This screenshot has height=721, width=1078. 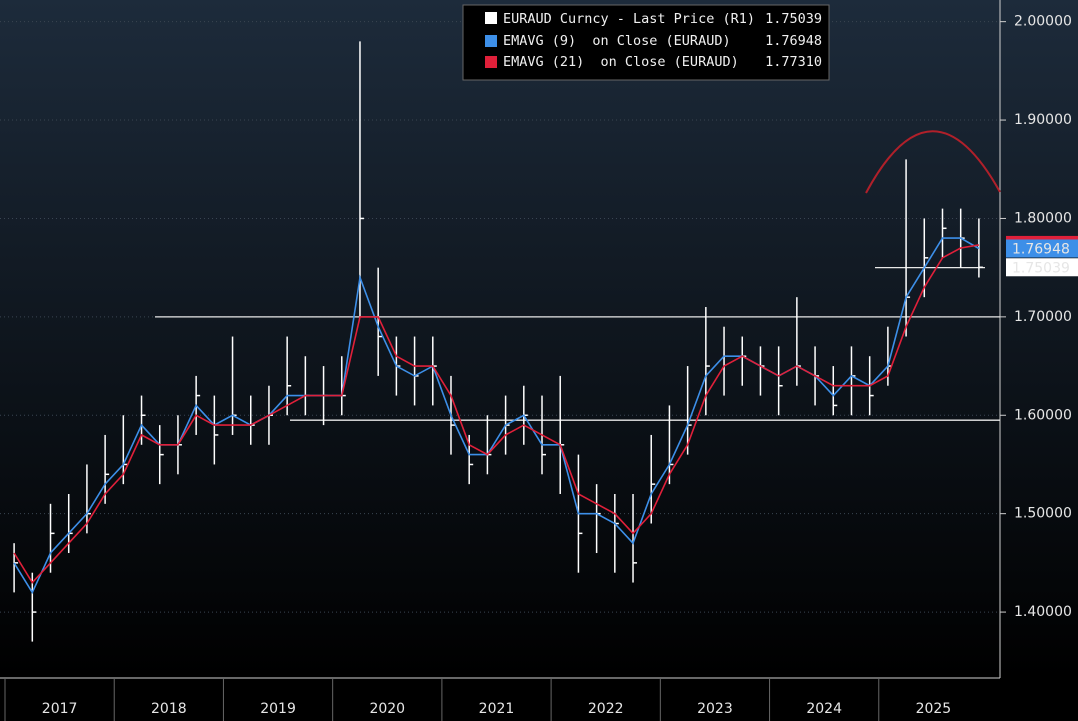 What do you see at coordinates (387, 709) in the screenshot?
I see `x-tick-label: 2020` at bounding box center [387, 709].